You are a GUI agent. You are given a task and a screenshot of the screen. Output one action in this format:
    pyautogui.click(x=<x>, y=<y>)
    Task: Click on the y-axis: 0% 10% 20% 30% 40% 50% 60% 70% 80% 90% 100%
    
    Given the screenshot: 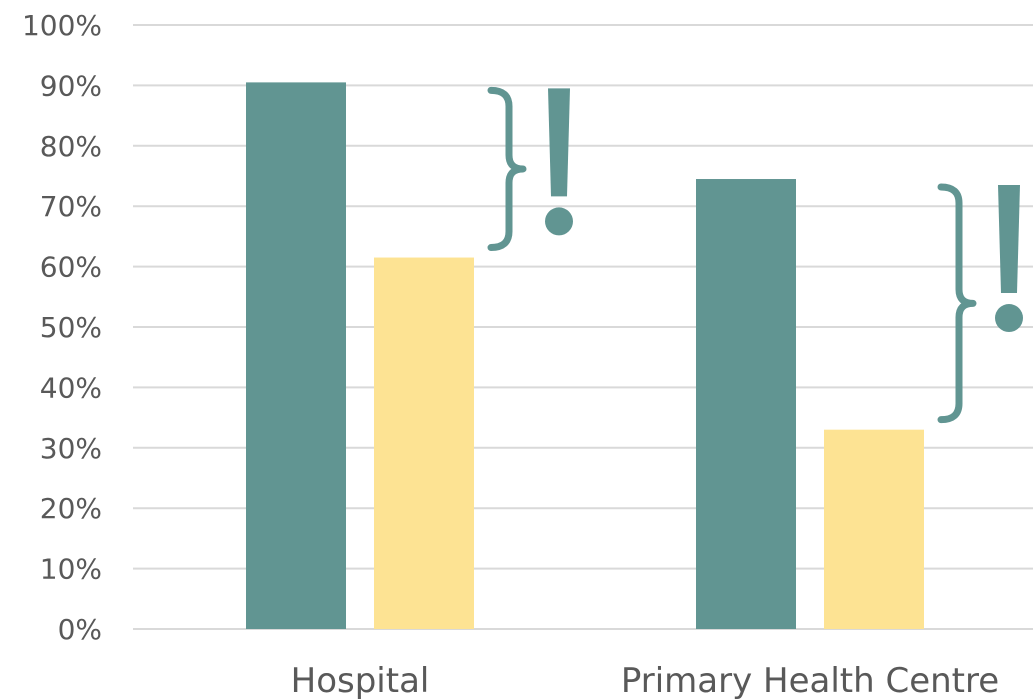 What is the action you would take?
    pyautogui.click(x=62, y=327)
    